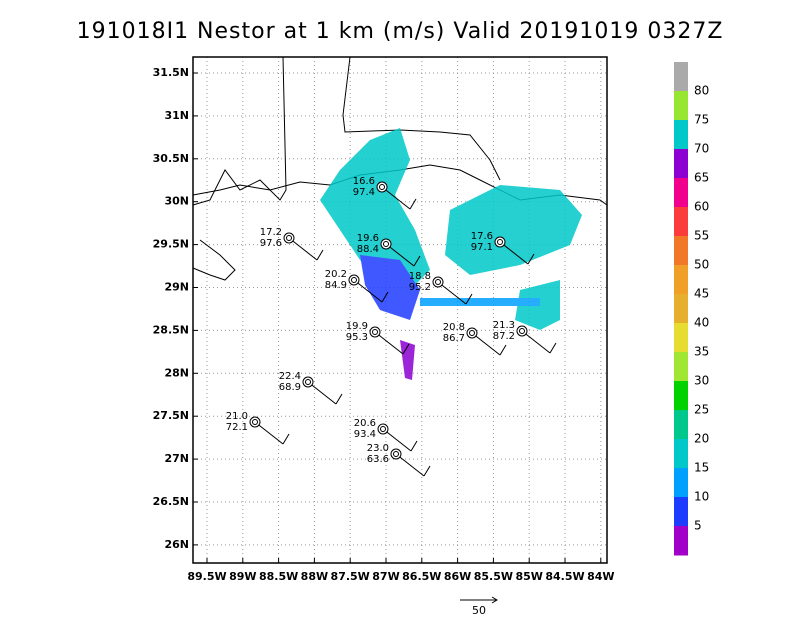 This screenshot has width=800, height=618. I want to click on lat-label: 26N, so click(176, 544).